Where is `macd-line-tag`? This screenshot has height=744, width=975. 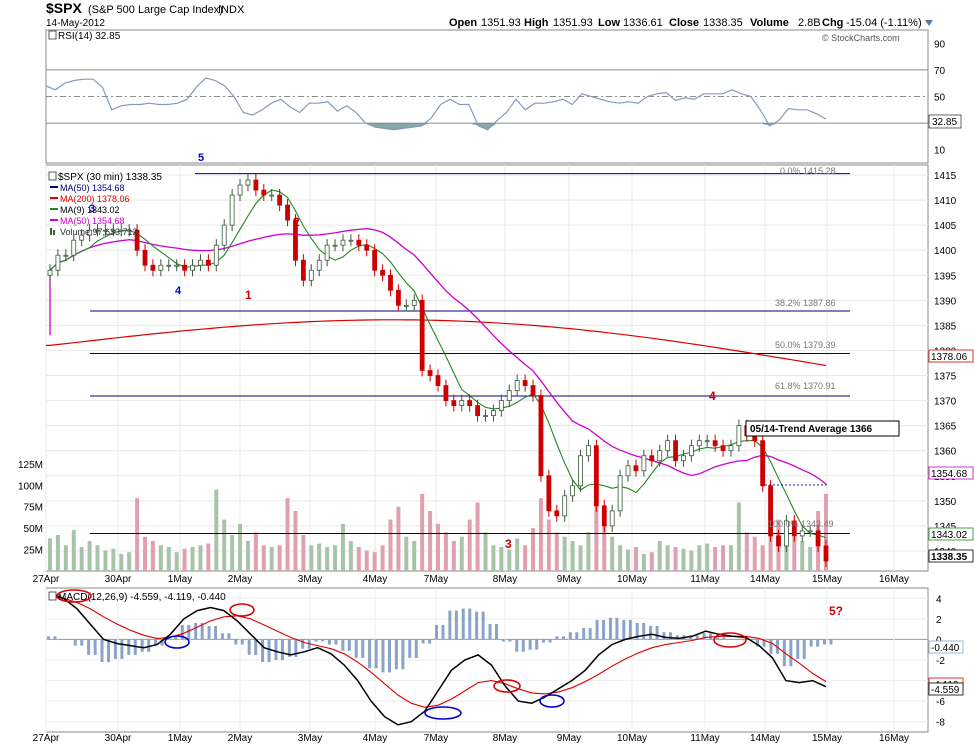
macd-line-tag is located at coordinates (946, 689).